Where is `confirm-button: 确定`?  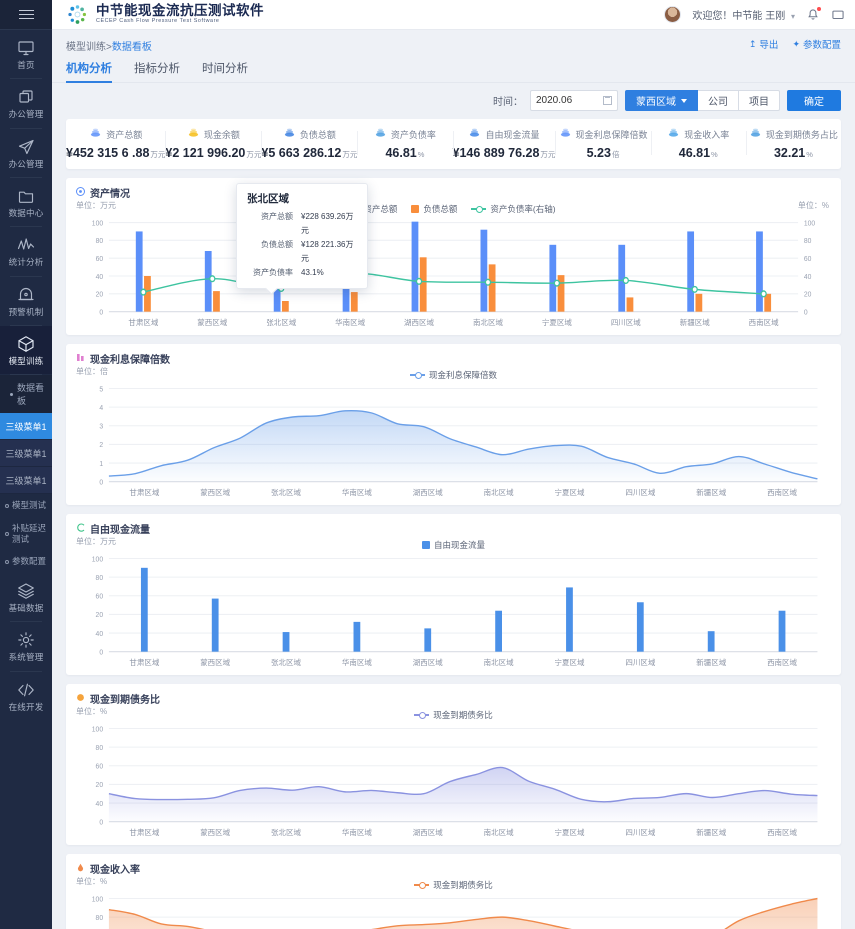
confirm-button: 确定 is located at coordinates (814, 100).